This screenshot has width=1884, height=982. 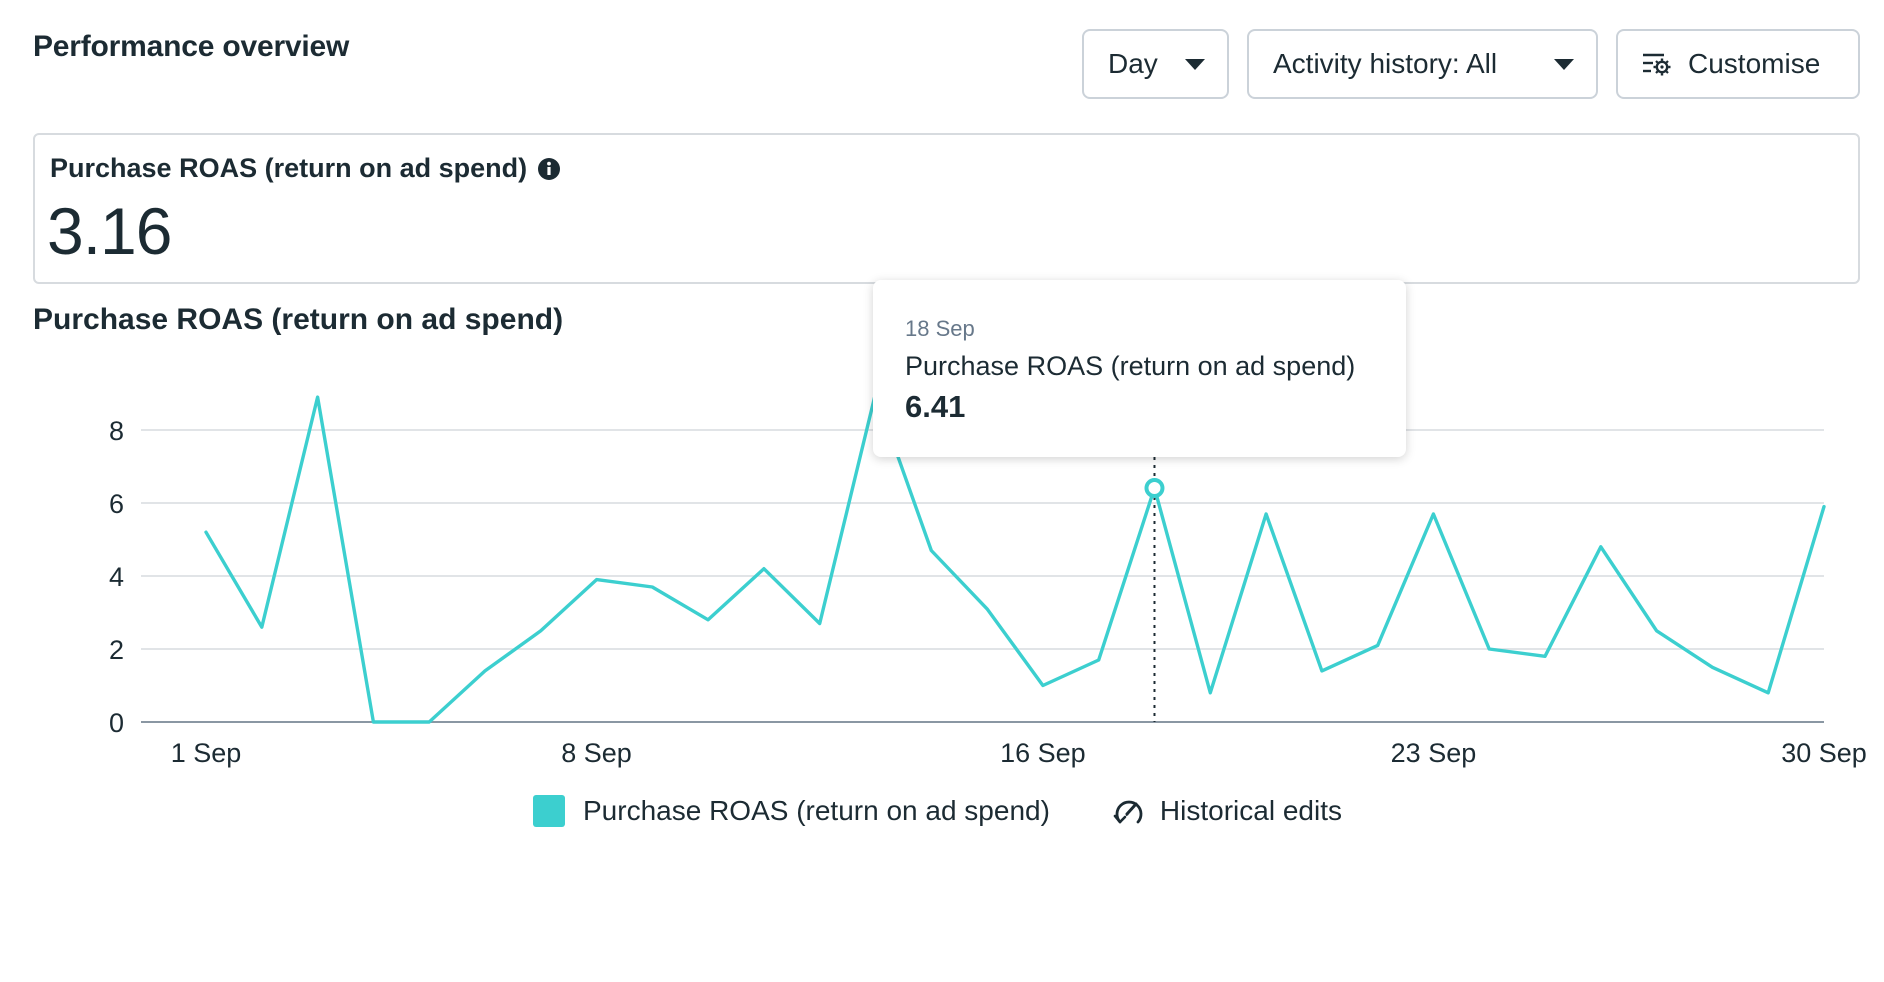 What do you see at coordinates (289, 168) in the screenshot?
I see `metric-label: Purchase ROAS (return on ad spend)` at bounding box center [289, 168].